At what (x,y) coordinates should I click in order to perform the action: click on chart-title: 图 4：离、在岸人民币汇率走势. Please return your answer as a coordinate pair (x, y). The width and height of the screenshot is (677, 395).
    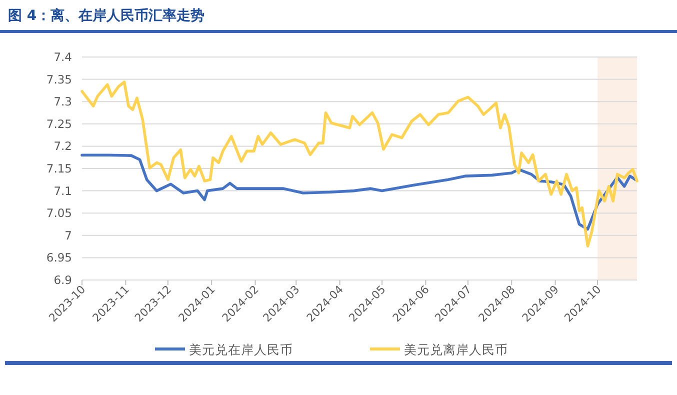
    Looking at the image, I should click on (106, 15).